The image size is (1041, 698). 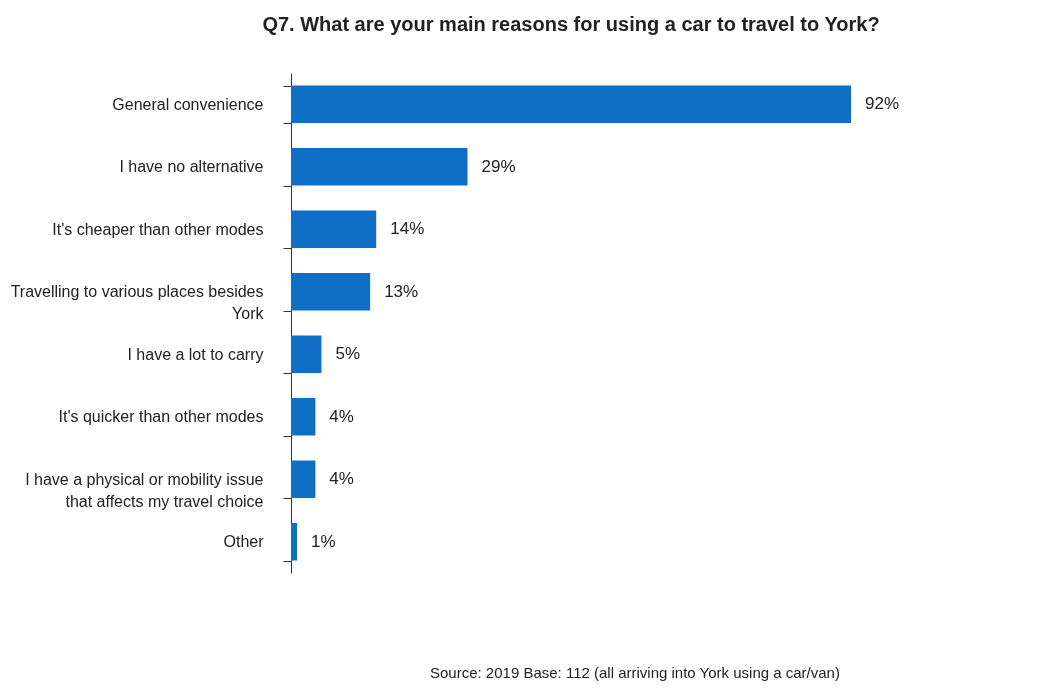 What do you see at coordinates (195, 354) in the screenshot?
I see `y-tick-label: I have a lot to carry` at bounding box center [195, 354].